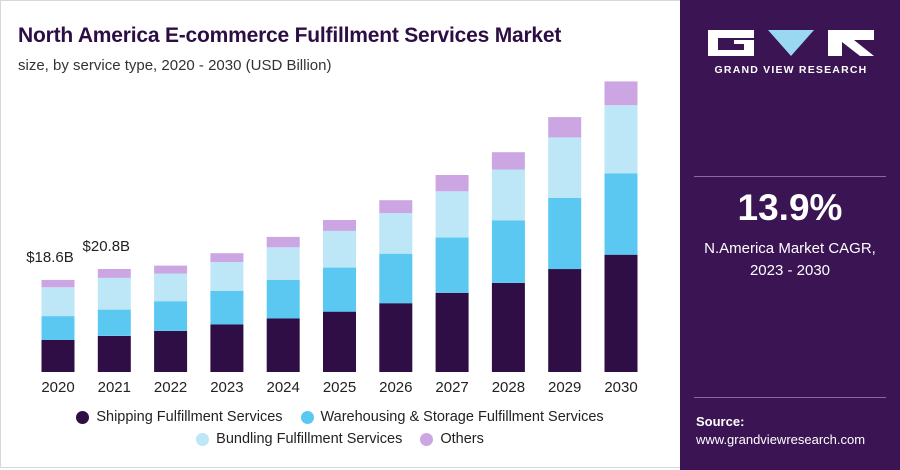 This screenshot has height=470, width=900. Describe the element at coordinates (791, 43) in the screenshot. I see `gvr-logo-icon` at that location.